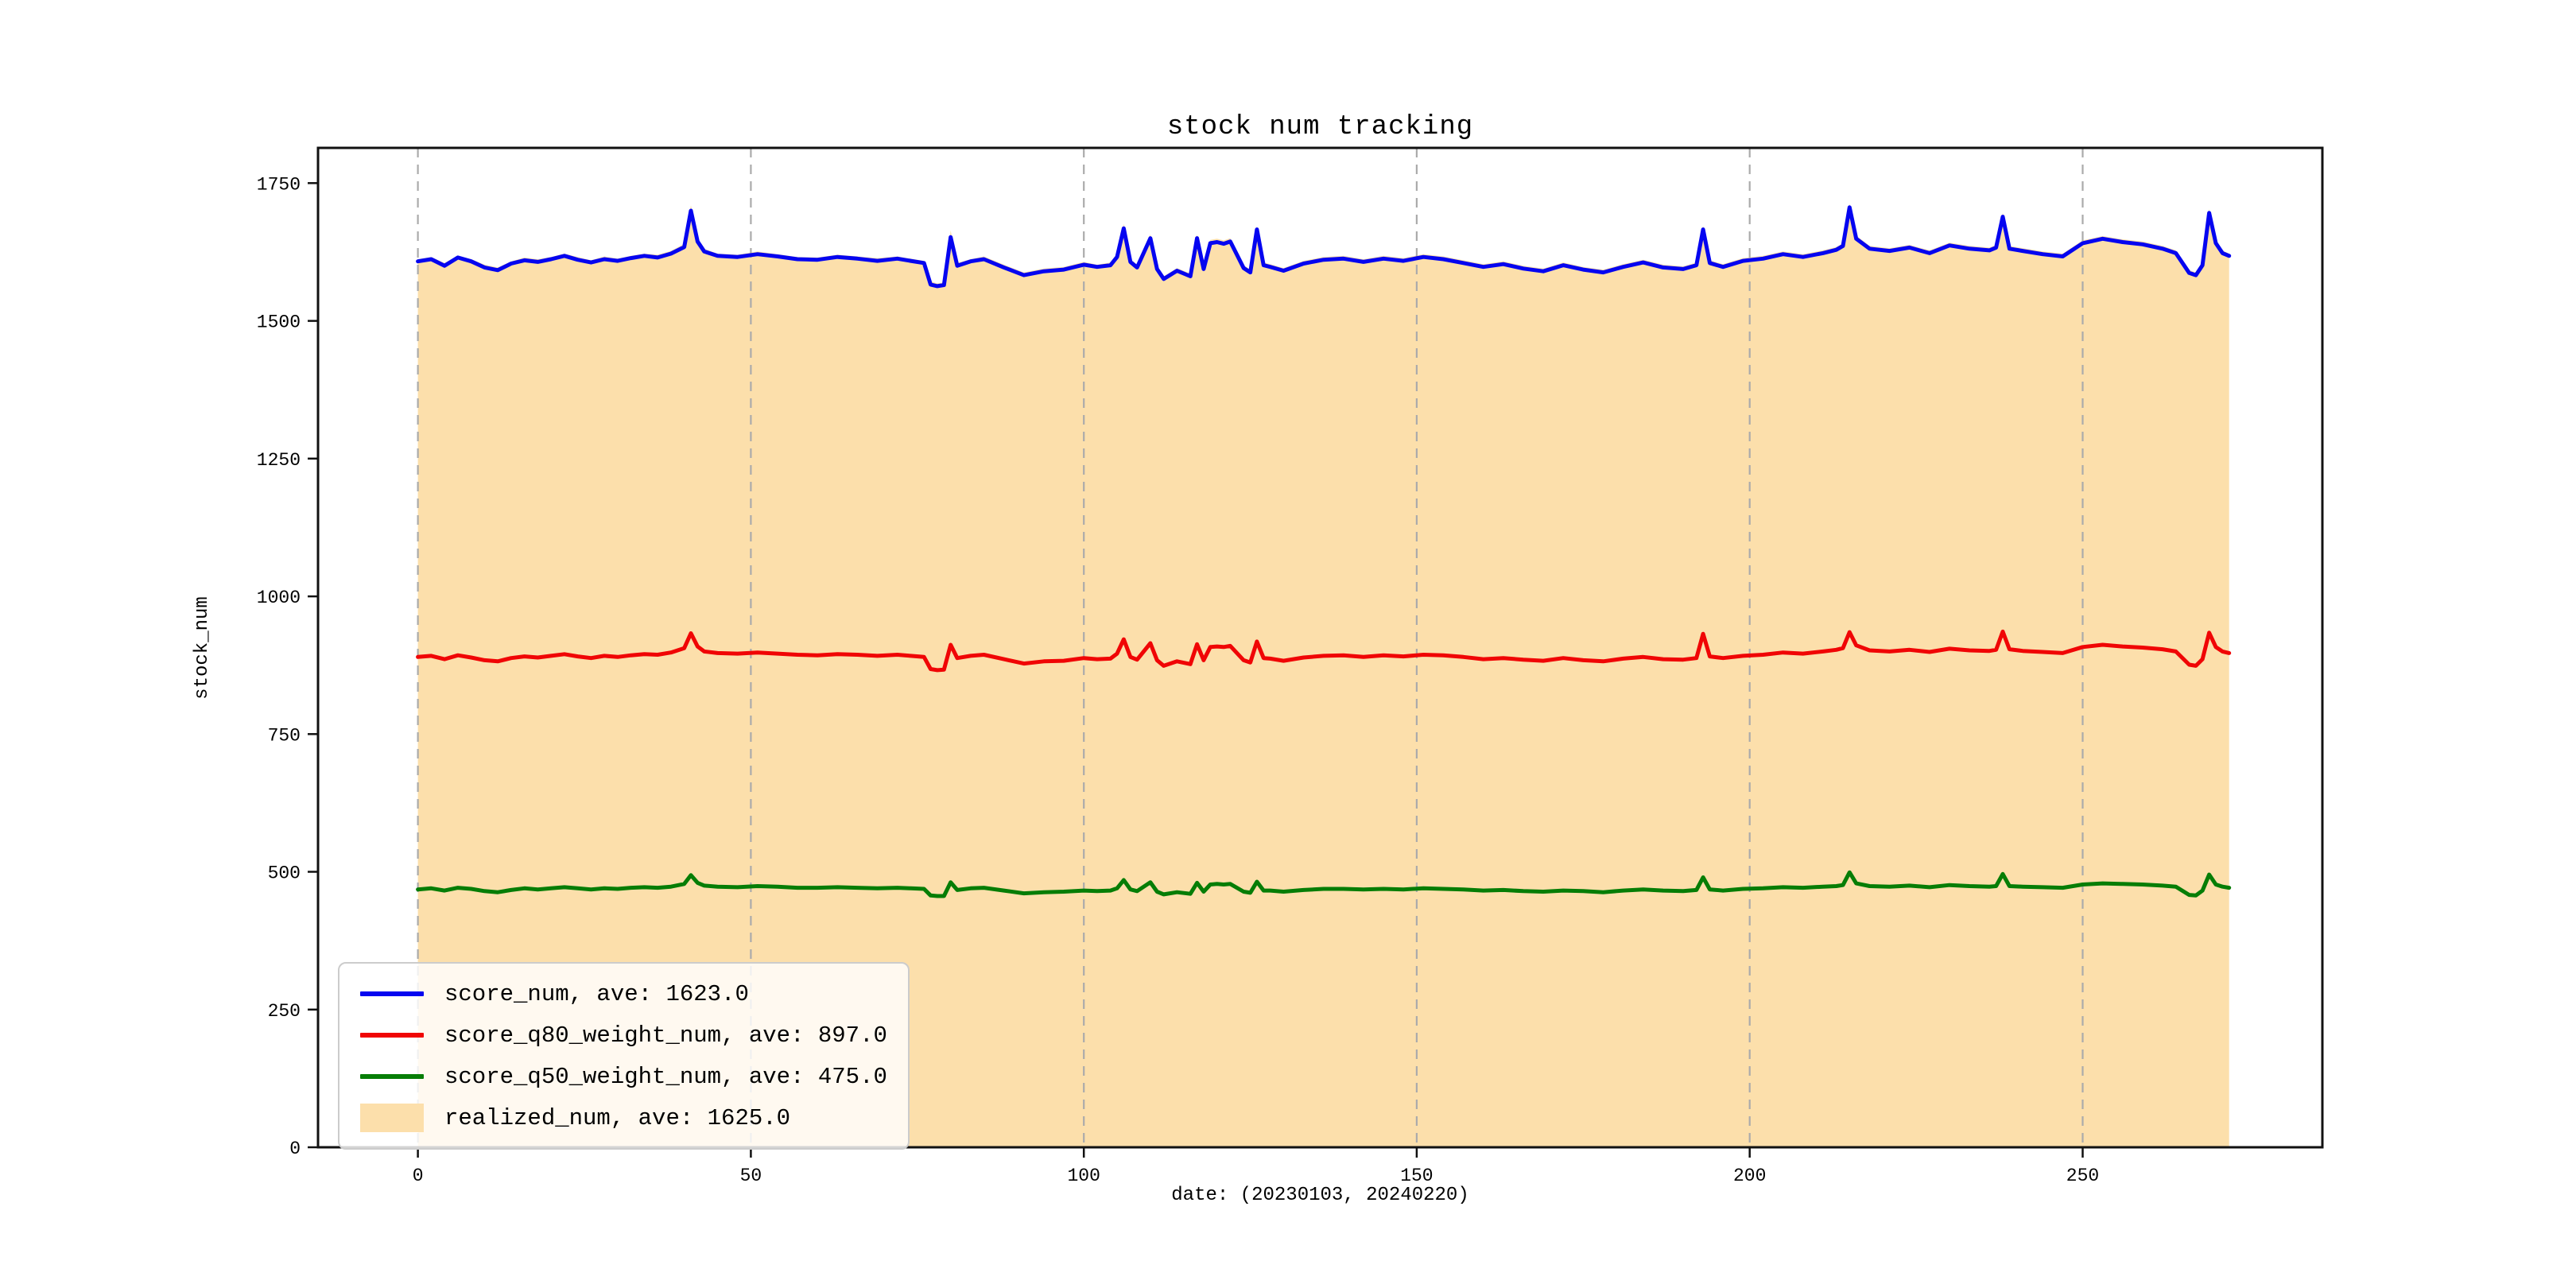 The width and height of the screenshot is (2576, 1288). Describe the element at coordinates (392, 1036) in the screenshot. I see `legend-swatch-red-line` at that location.